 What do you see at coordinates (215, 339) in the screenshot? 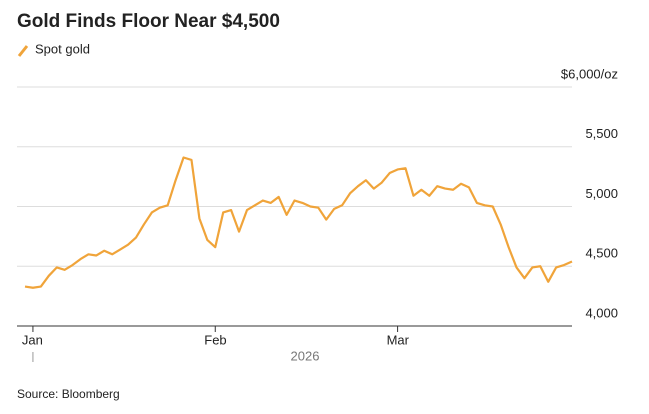
I see `x-tick-label: Feb` at bounding box center [215, 339].